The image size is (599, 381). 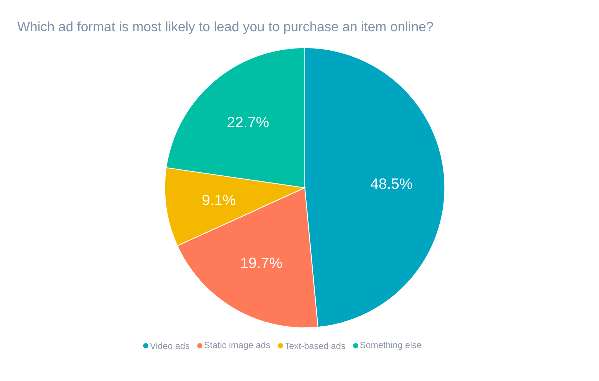 I want to click on legend-label: Static image ads, so click(x=237, y=346).